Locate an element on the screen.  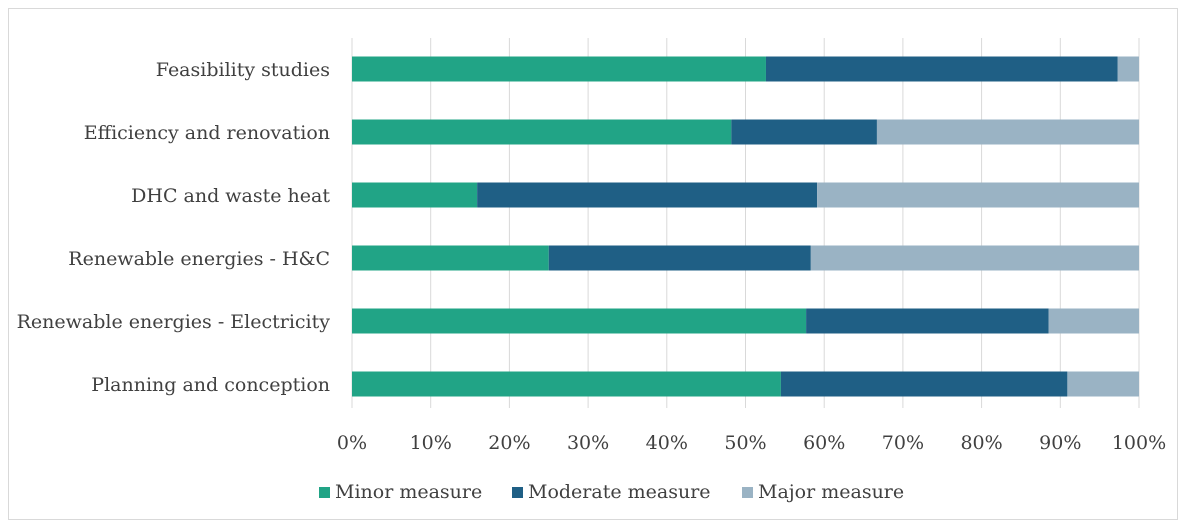
category-label: DHC and waste heat is located at coordinates (230, 196).